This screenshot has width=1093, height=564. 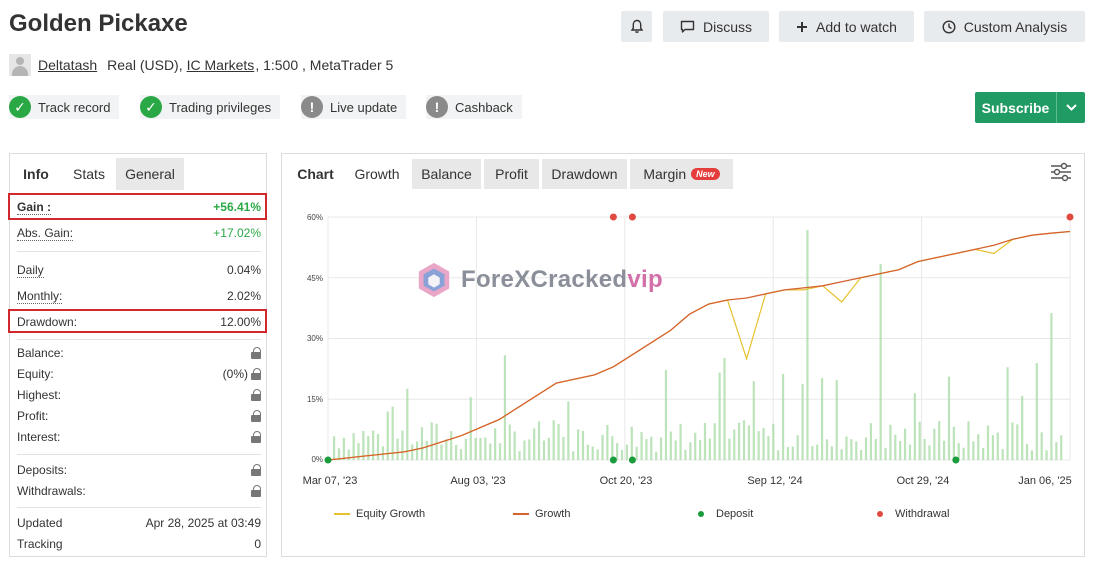 I want to click on tab-balance: Balance, so click(x=446, y=174).